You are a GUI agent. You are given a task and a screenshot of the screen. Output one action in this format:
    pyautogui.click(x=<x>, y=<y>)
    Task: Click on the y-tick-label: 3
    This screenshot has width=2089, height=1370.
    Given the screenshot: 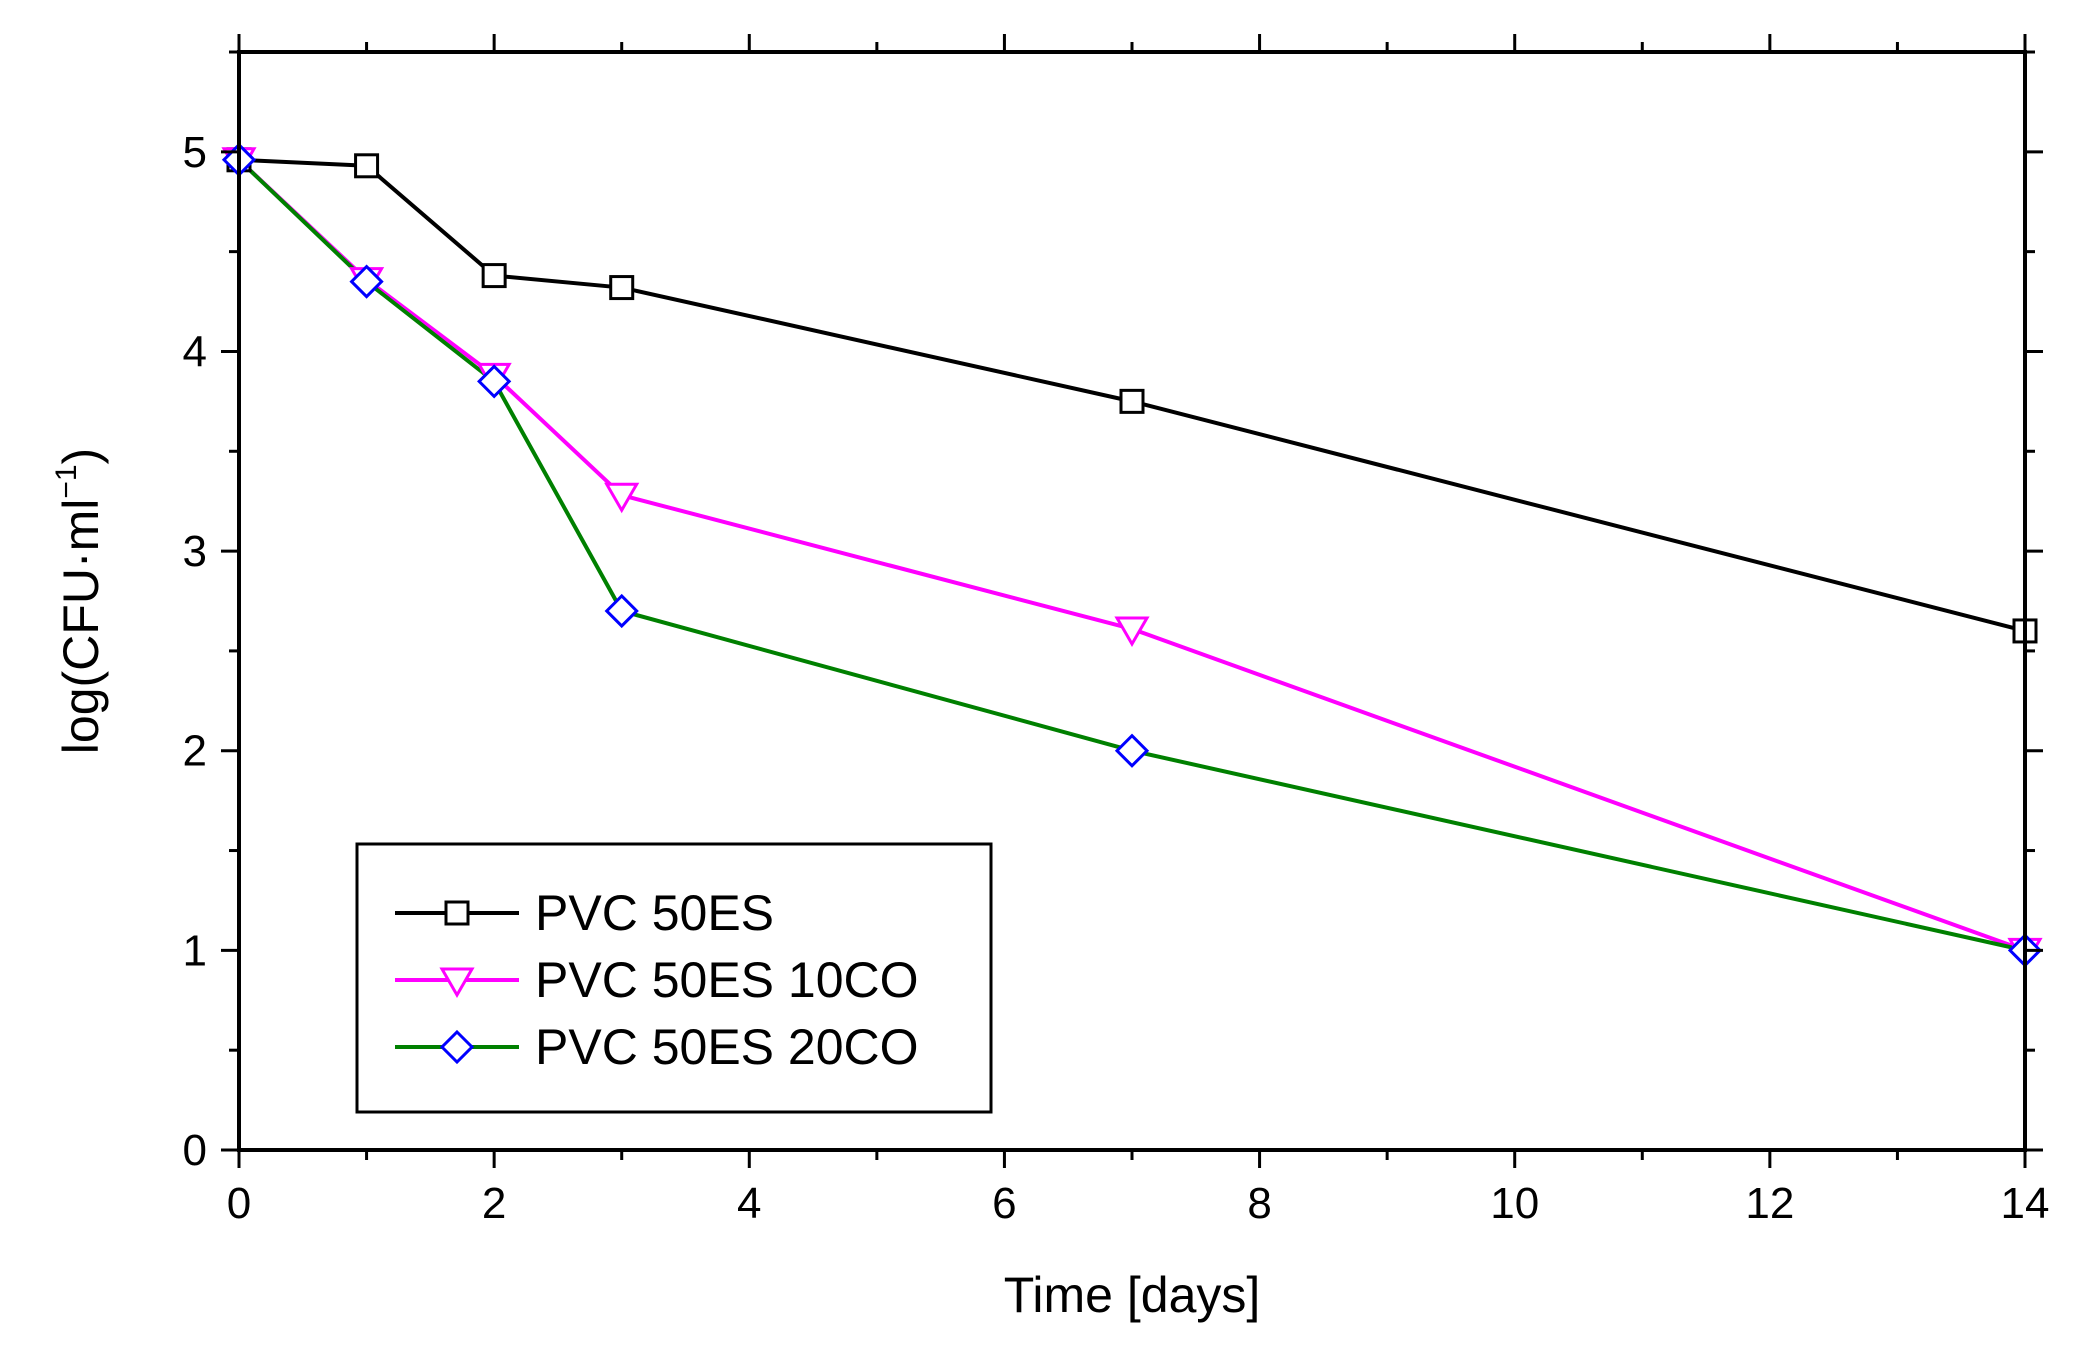 What is the action you would take?
    pyautogui.click(x=195, y=551)
    